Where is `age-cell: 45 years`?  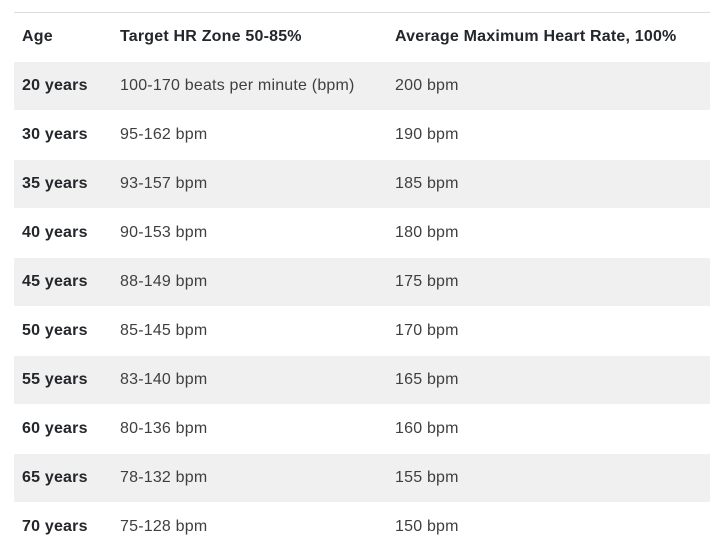
age-cell: 45 years is located at coordinates (55, 281).